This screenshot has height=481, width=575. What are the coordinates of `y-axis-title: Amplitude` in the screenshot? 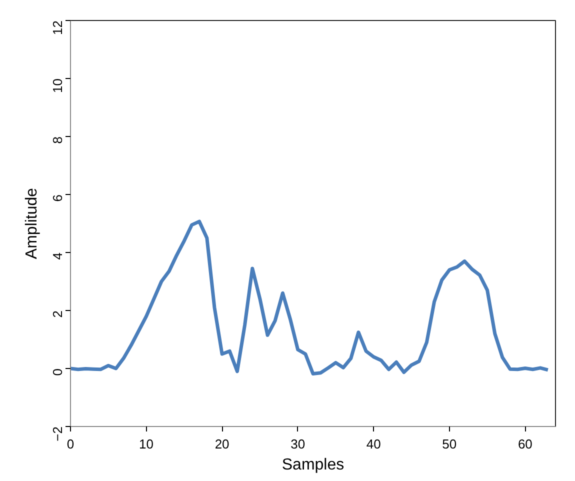 It's located at (32, 224).